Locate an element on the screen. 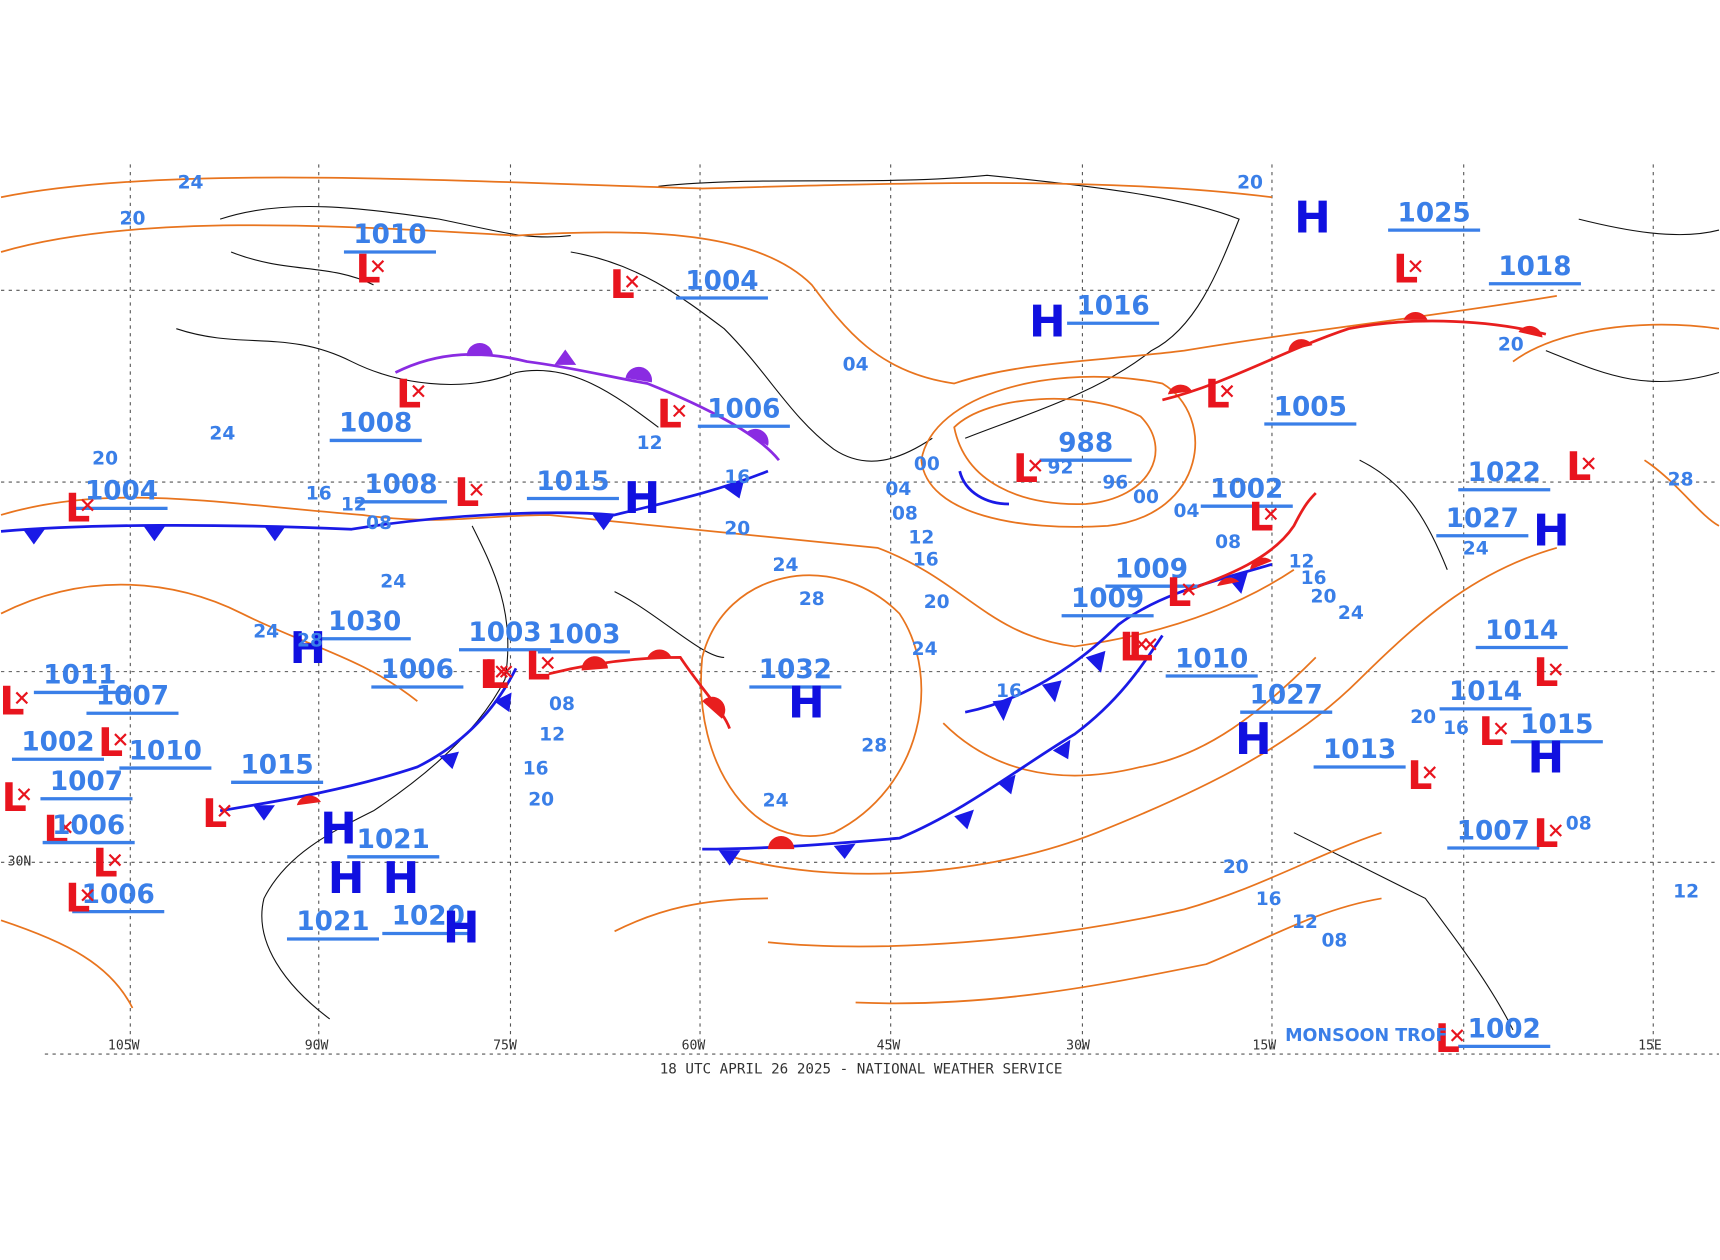 The height and width of the screenshot is (1260, 1720). longitude-label: 15W is located at coordinates (1264, 1046).